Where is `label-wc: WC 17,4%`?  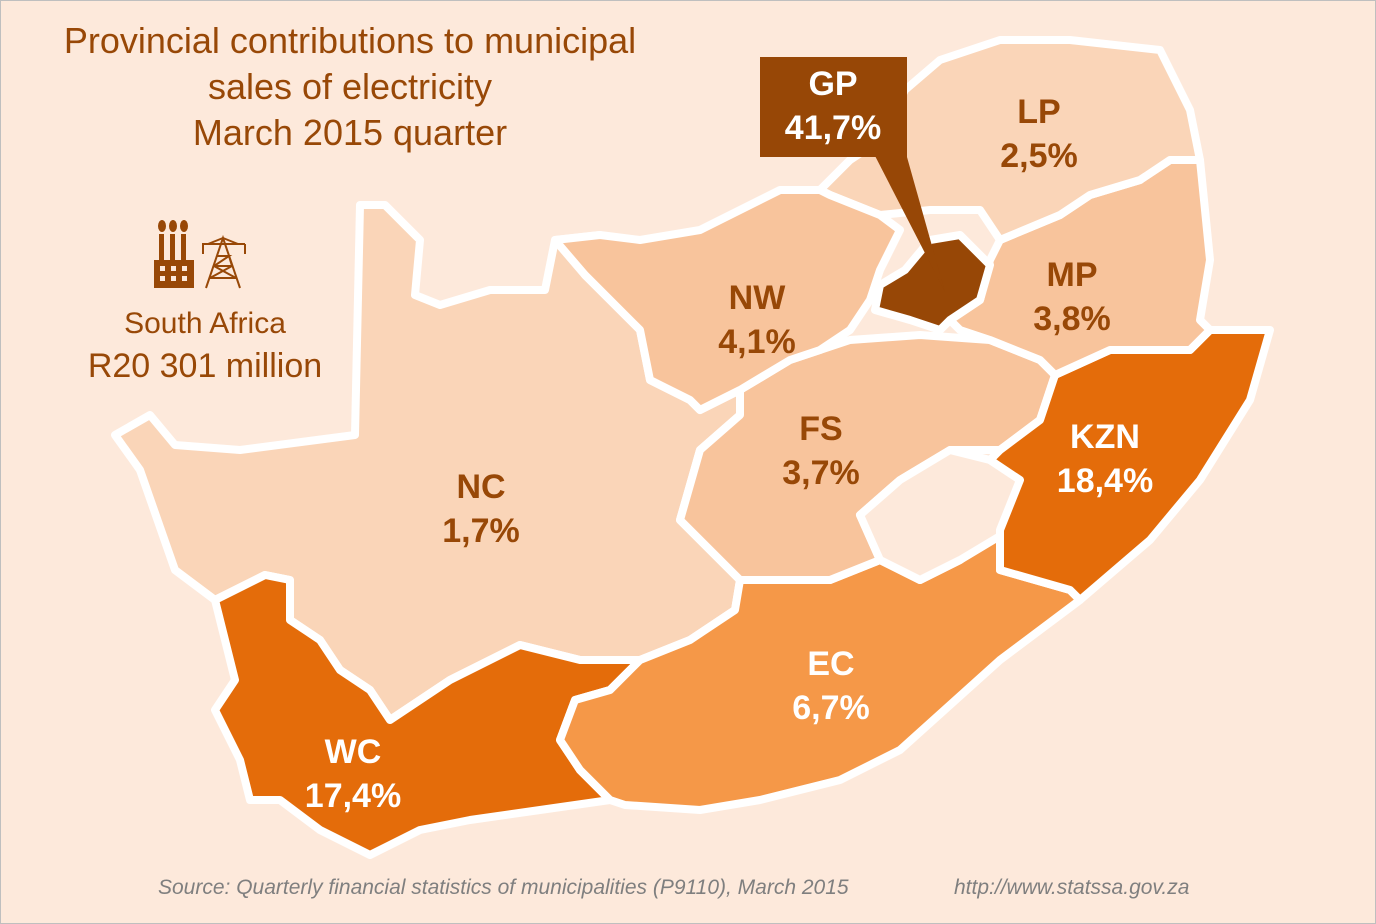 label-wc: WC 17,4% is located at coordinates (353, 774).